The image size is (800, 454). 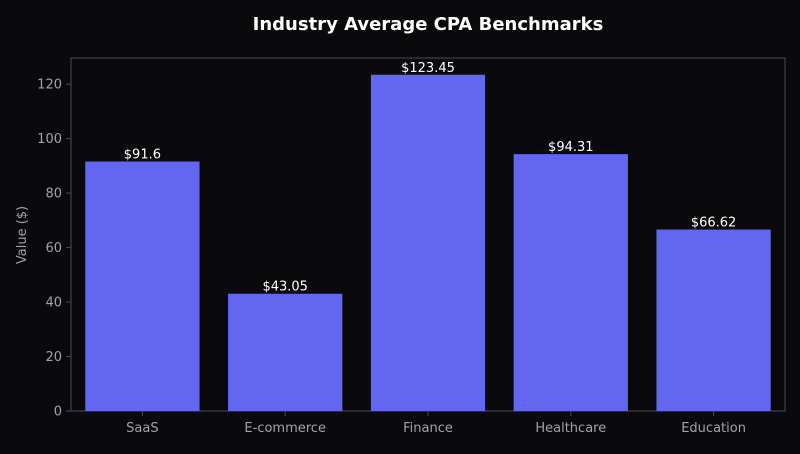 What do you see at coordinates (58, 412) in the screenshot?
I see `y-tick-label: 0` at bounding box center [58, 412].